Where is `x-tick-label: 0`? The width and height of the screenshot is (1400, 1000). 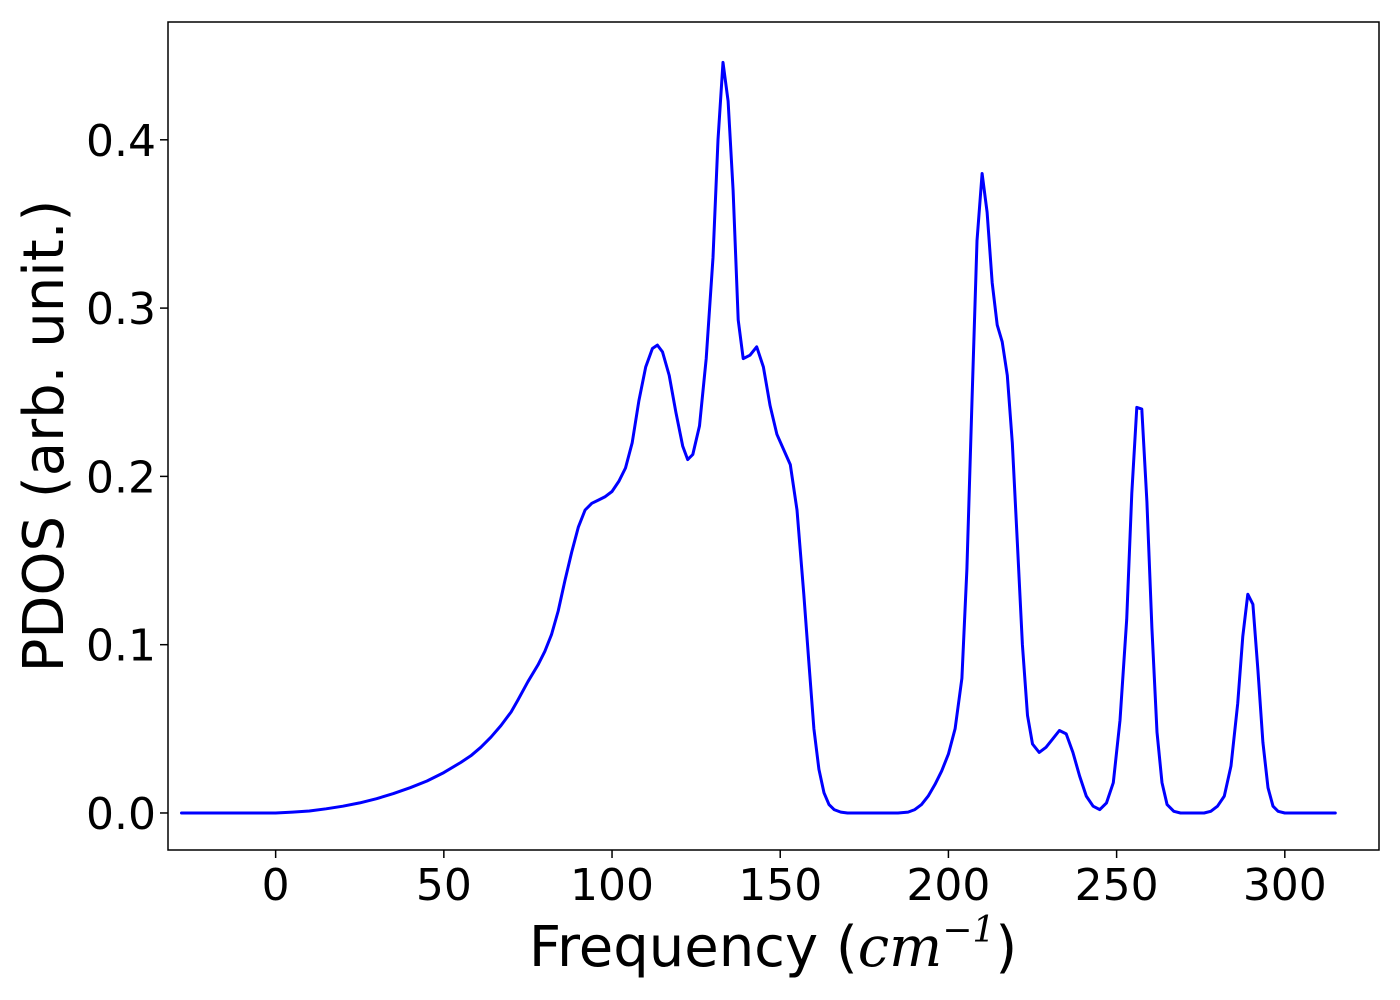 x-tick-label: 0 is located at coordinates (276, 885).